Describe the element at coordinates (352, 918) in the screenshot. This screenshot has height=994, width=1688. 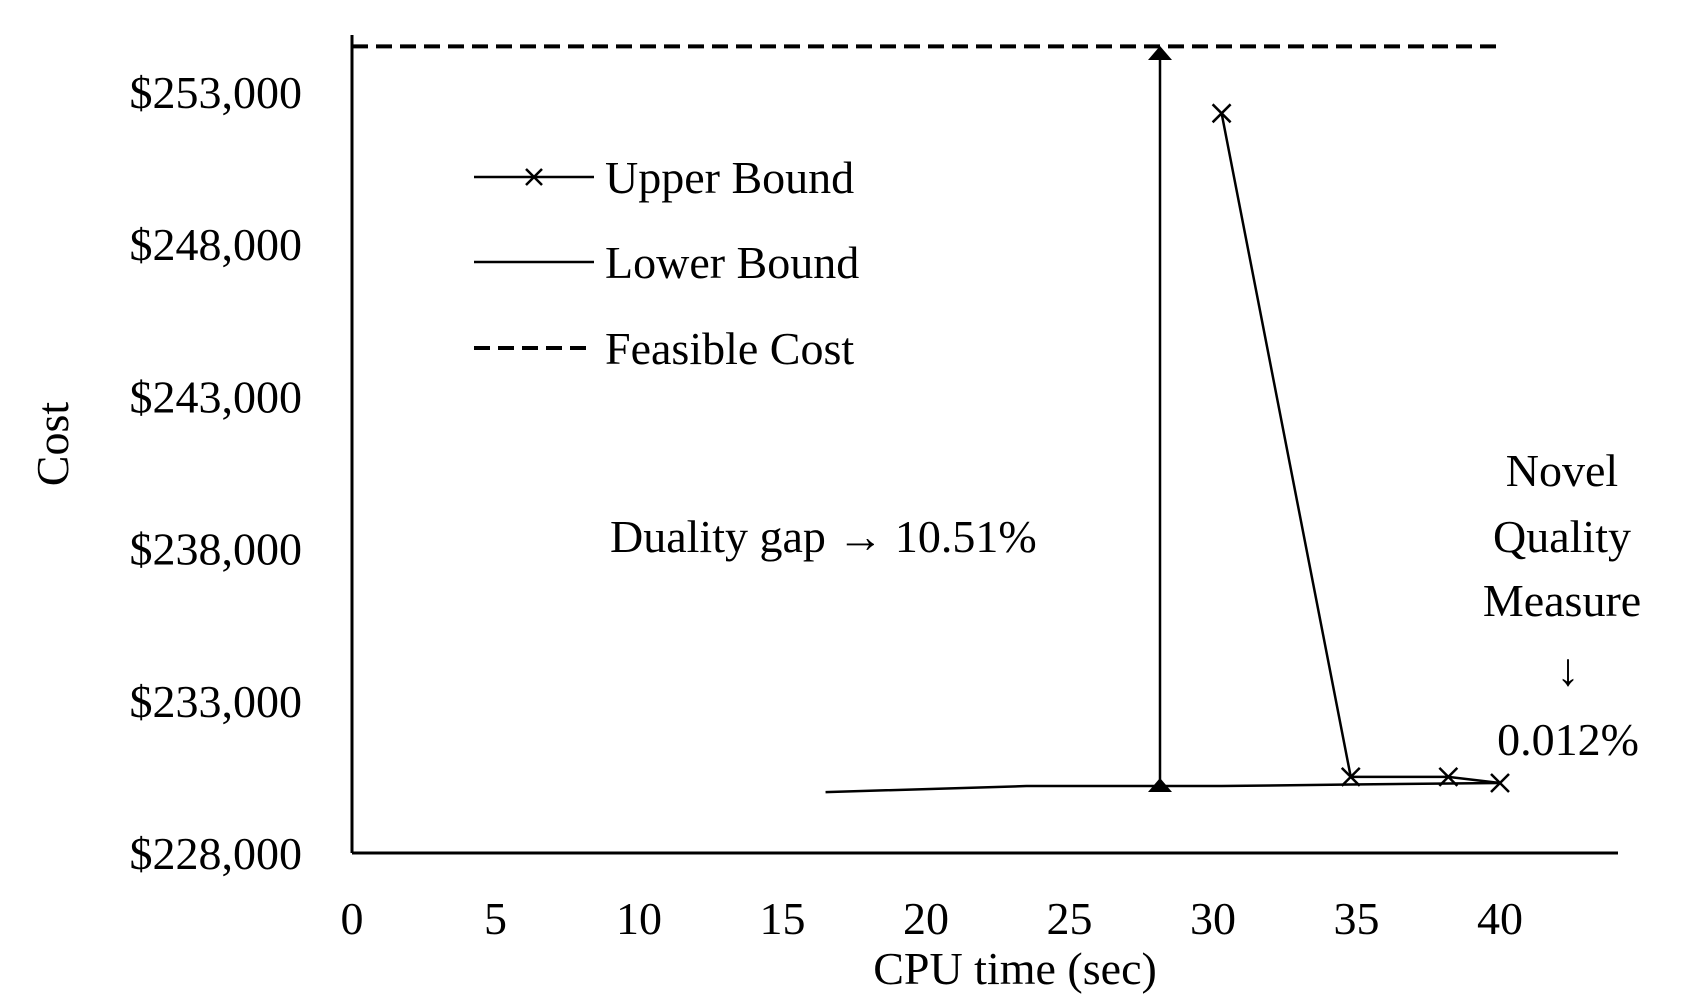
I see `x-tick-label: 0` at that location.